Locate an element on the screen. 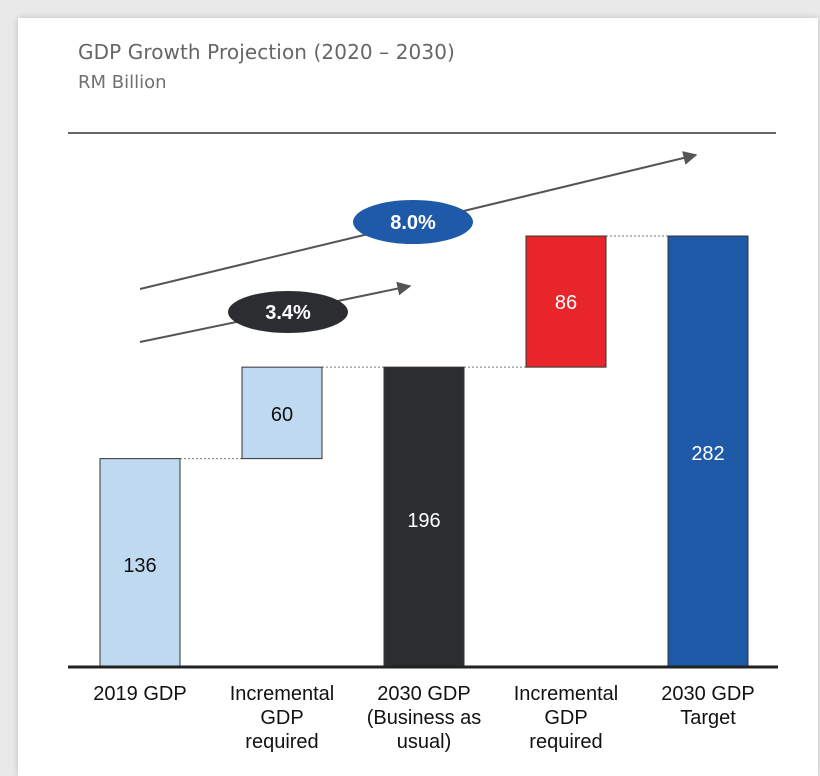  category-label: 2019 GDP is located at coordinates (140, 694).